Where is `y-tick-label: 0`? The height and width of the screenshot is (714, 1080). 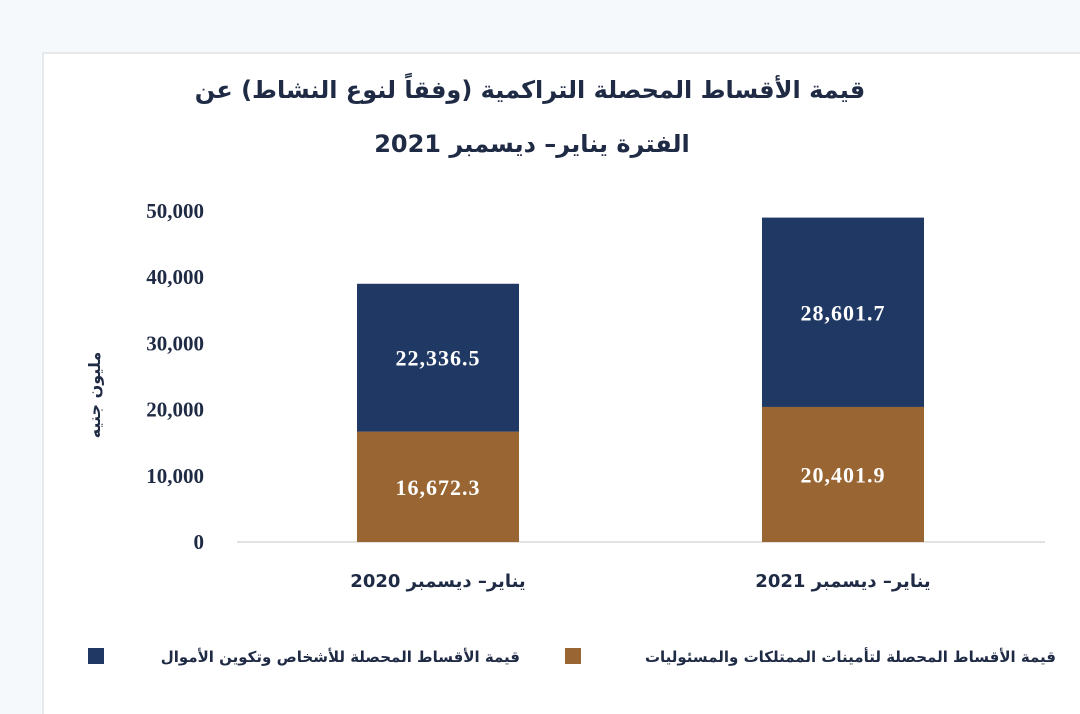 y-tick-label: 0 is located at coordinates (199, 542).